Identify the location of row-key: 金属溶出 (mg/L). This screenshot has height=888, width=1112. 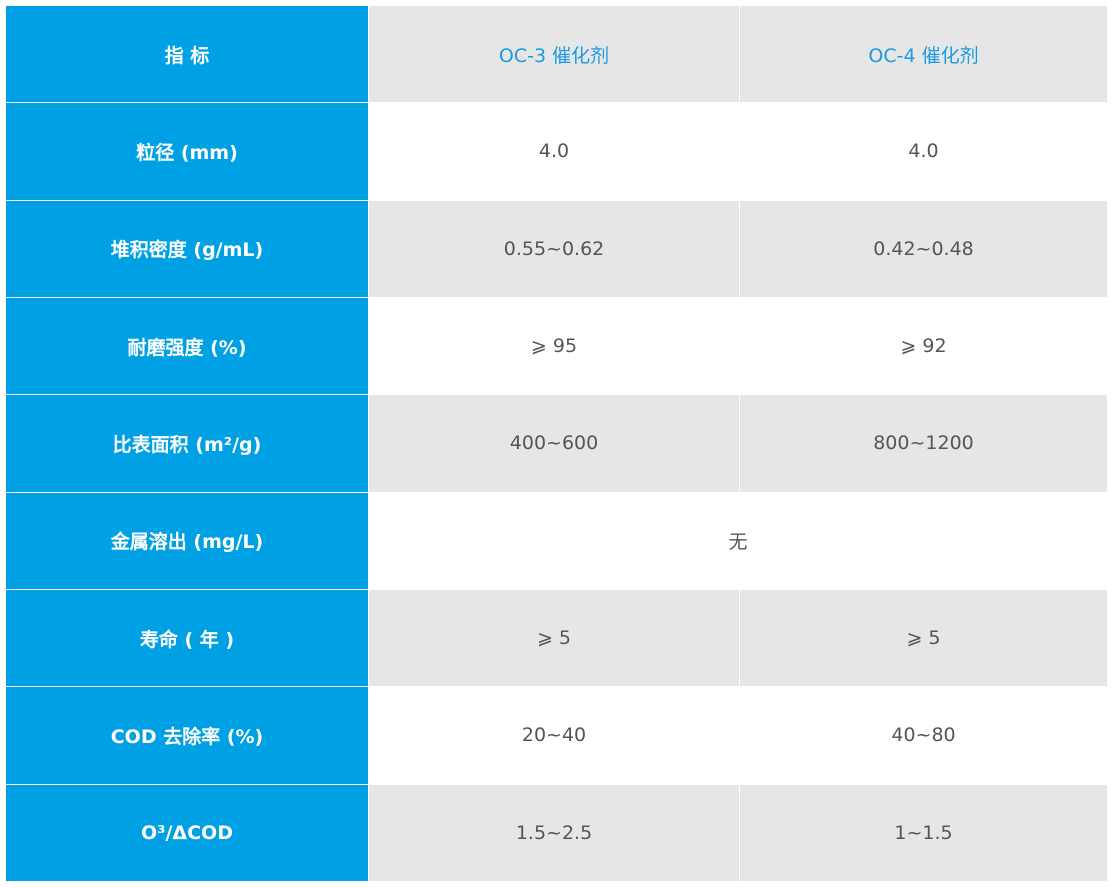
(187, 540).